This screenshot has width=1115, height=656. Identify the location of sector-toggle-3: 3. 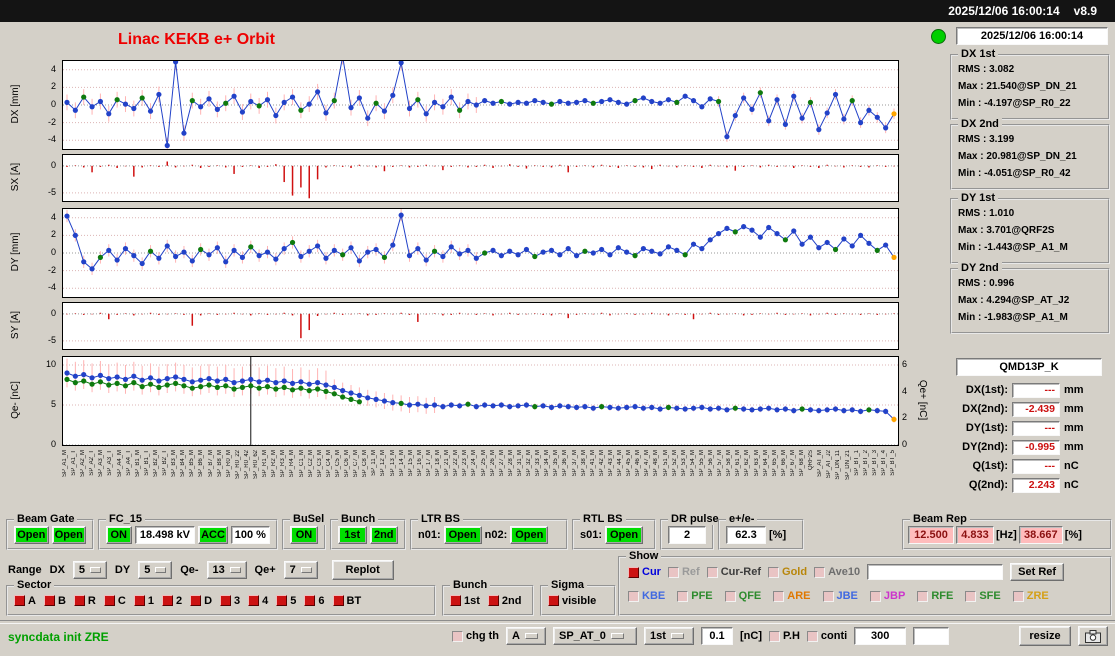
(230, 601).